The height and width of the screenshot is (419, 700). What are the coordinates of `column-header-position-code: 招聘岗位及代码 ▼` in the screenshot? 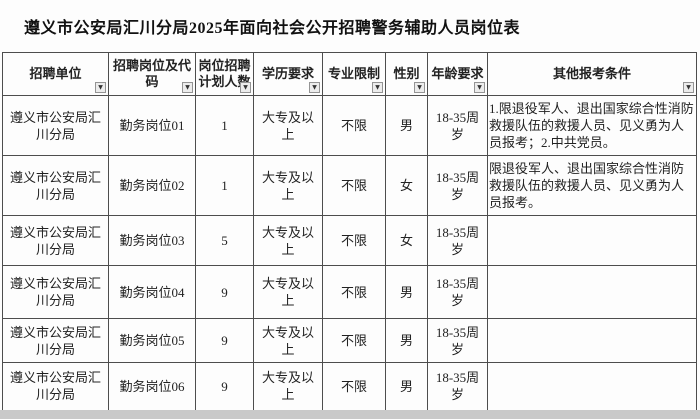 It's located at (152, 74).